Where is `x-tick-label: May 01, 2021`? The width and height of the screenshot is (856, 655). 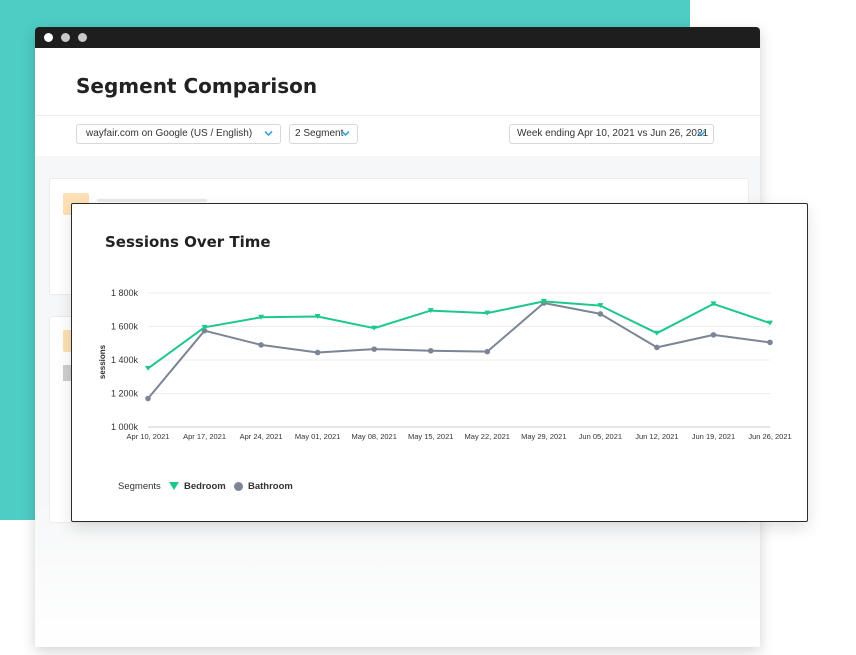
x-tick-label: May 01, 2021 is located at coordinates (317, 436).